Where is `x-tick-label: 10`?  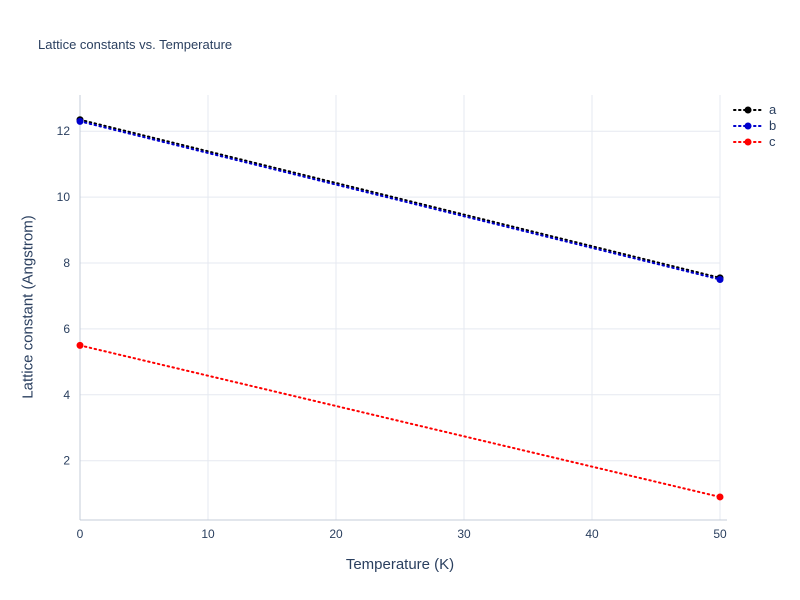 x-tick-label: 10 is located at coordinates (208, 534).